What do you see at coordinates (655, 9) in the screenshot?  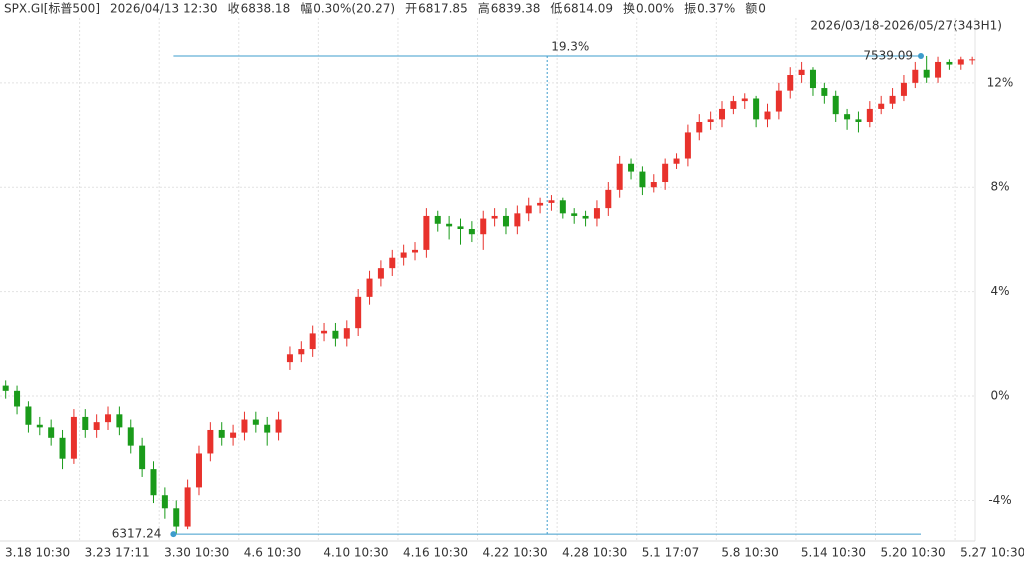 I see `info-item: 0.00%` at bounding box center [655, 9].